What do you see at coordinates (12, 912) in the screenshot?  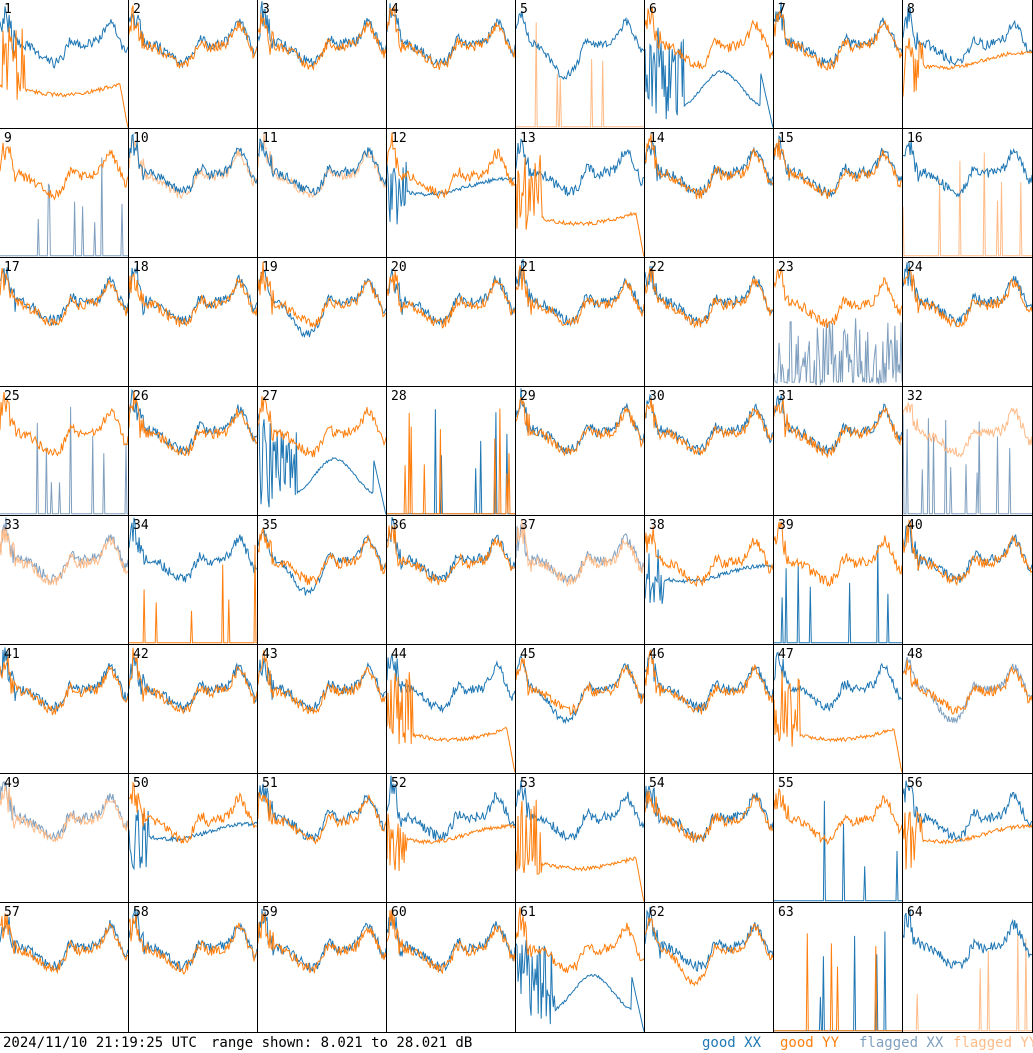 I see `panel-number: 57` at bounding box center [12, 912].